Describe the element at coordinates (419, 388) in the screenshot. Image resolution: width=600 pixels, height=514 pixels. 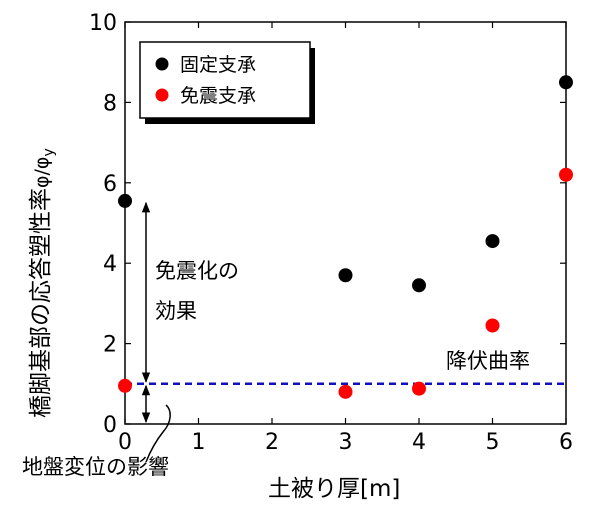
I see `point-series1-x4` at that location.